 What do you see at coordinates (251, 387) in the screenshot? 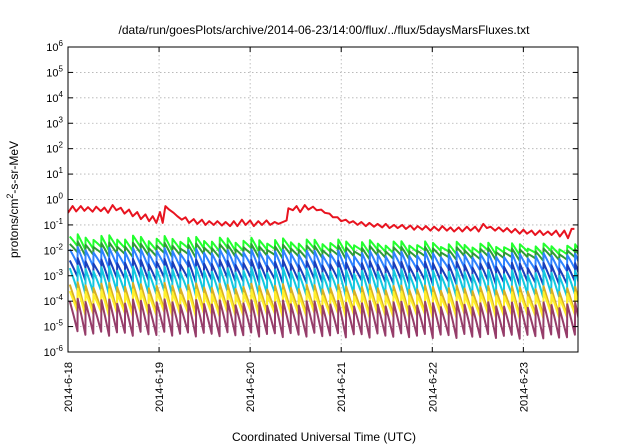
I see `x-tick-label: 2014-6-20` at bounding box center [251, 387].